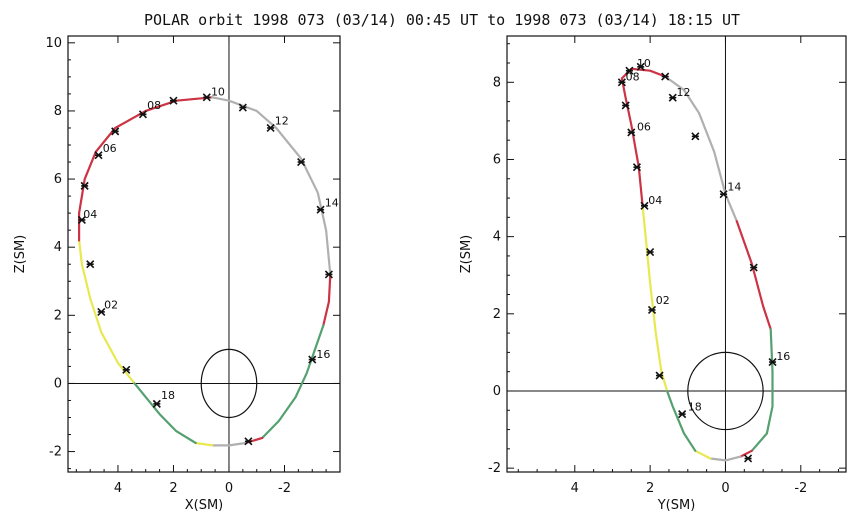  What do you see at coordinates (204, 505) in the screenshot?
I see `x-axis-label: X(SM)` at bounding box center [204, 505].